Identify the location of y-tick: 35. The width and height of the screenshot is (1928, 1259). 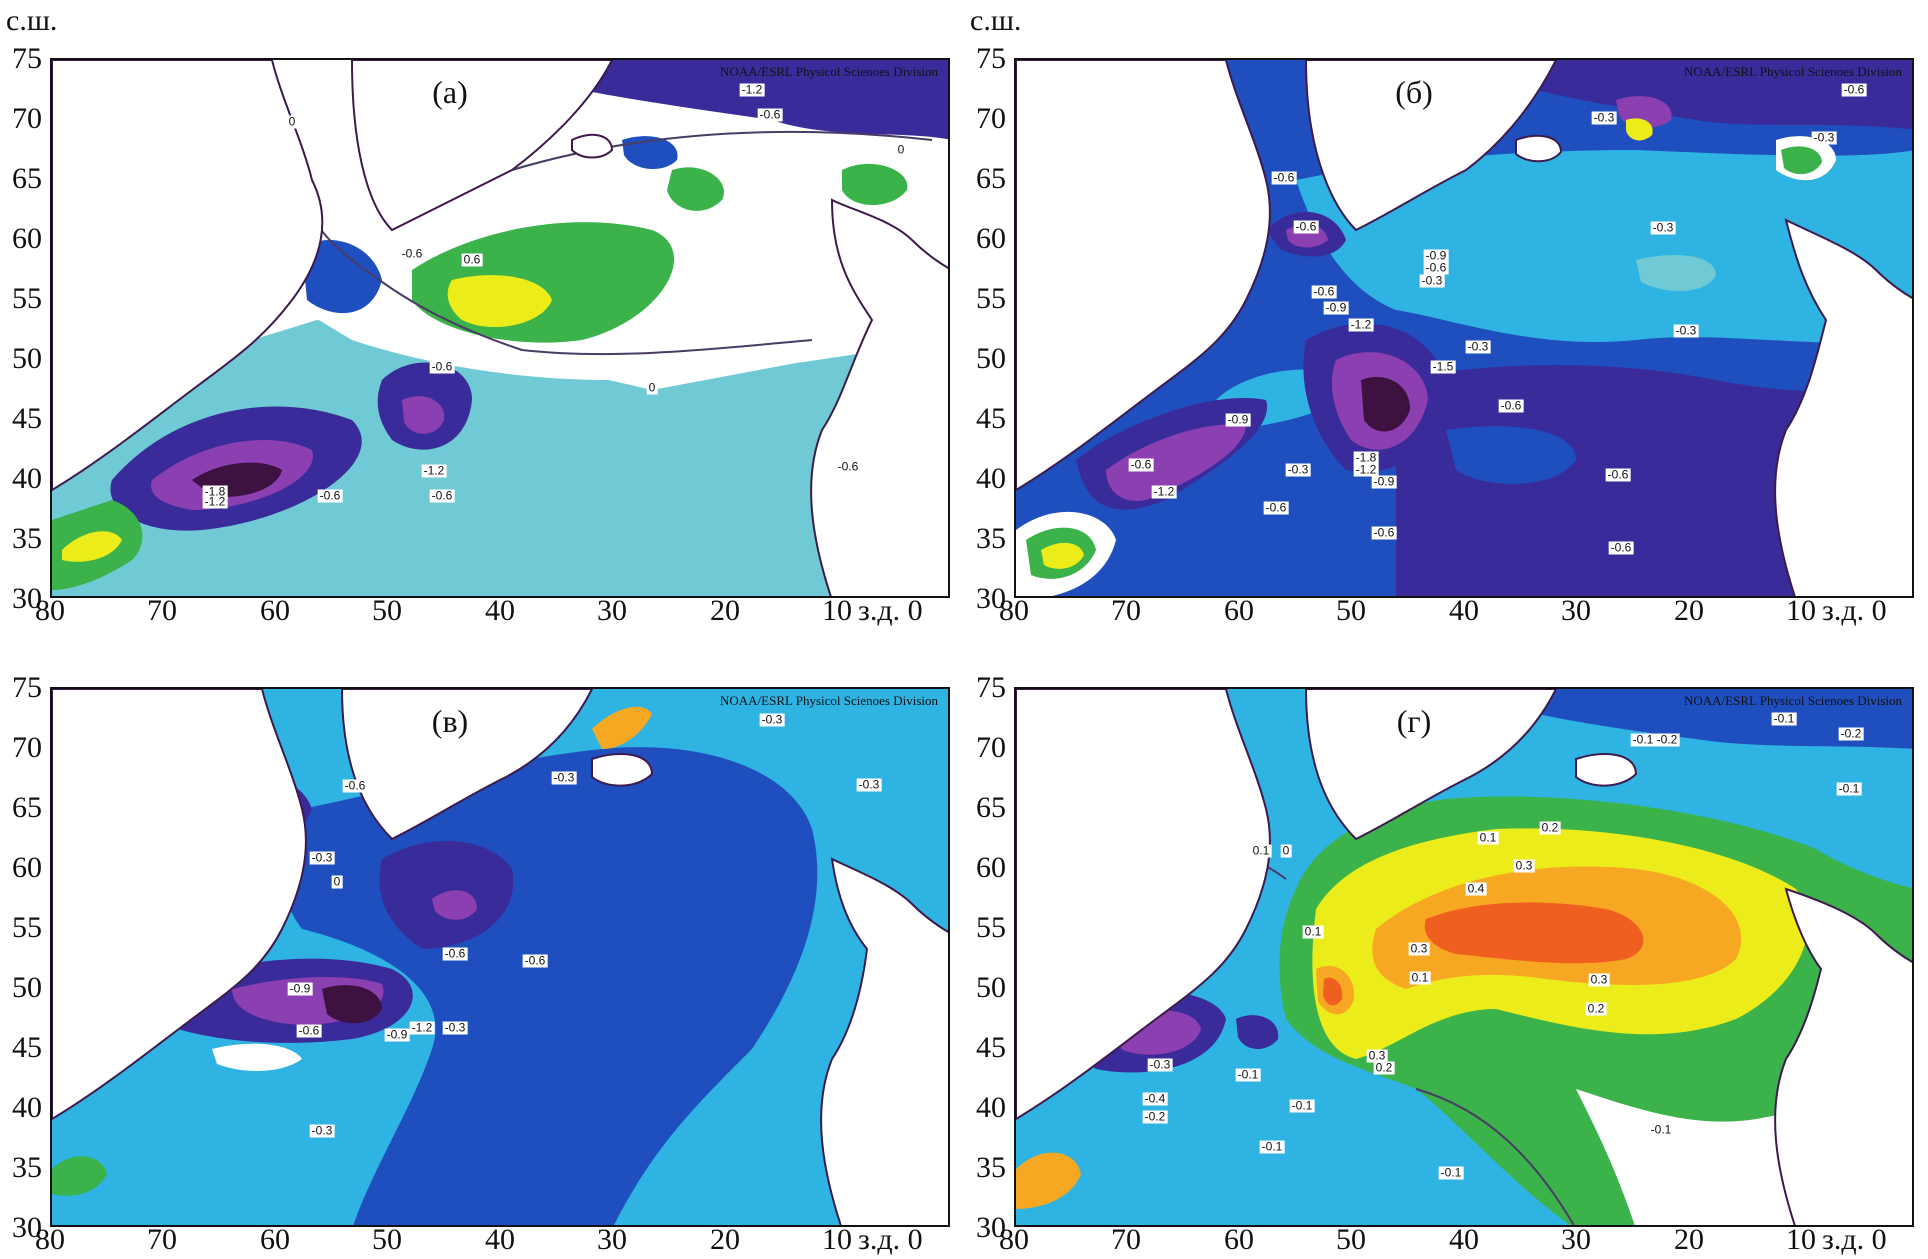
(991, 1167).